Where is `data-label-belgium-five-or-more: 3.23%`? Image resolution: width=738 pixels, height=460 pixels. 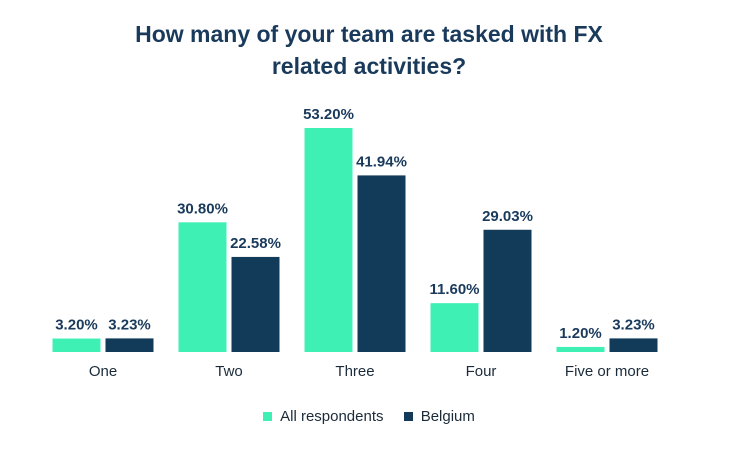
data-label-belgium-five-or-more: 3.23% is located at coordinates (633, 324).